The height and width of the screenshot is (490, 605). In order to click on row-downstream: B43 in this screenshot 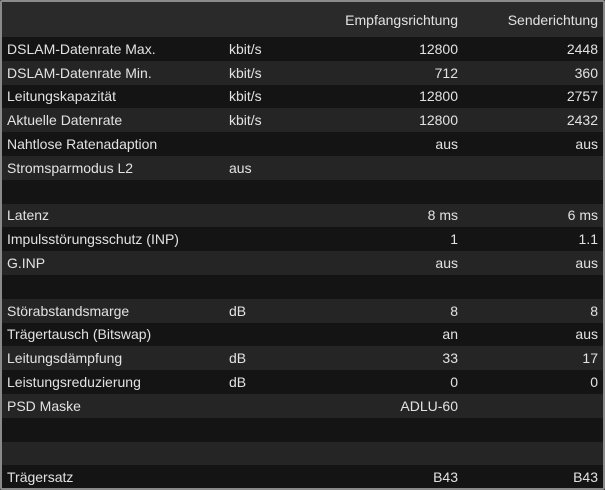, I will do `click(445, 477)`.